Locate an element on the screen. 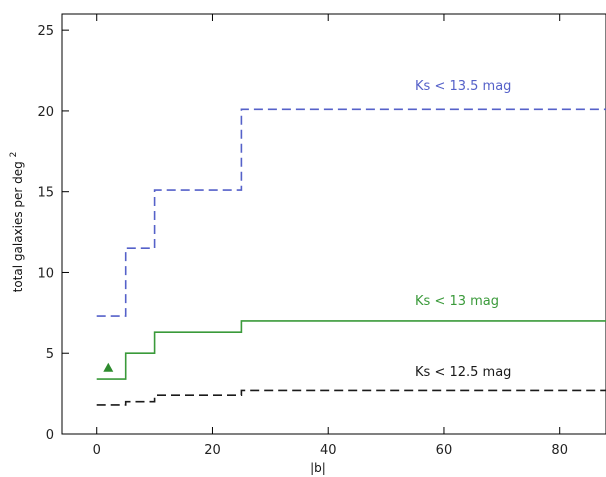 The image size is (606, 477). series-annotation-1: Ks < 13 mag is located at coordinates (457, 301).